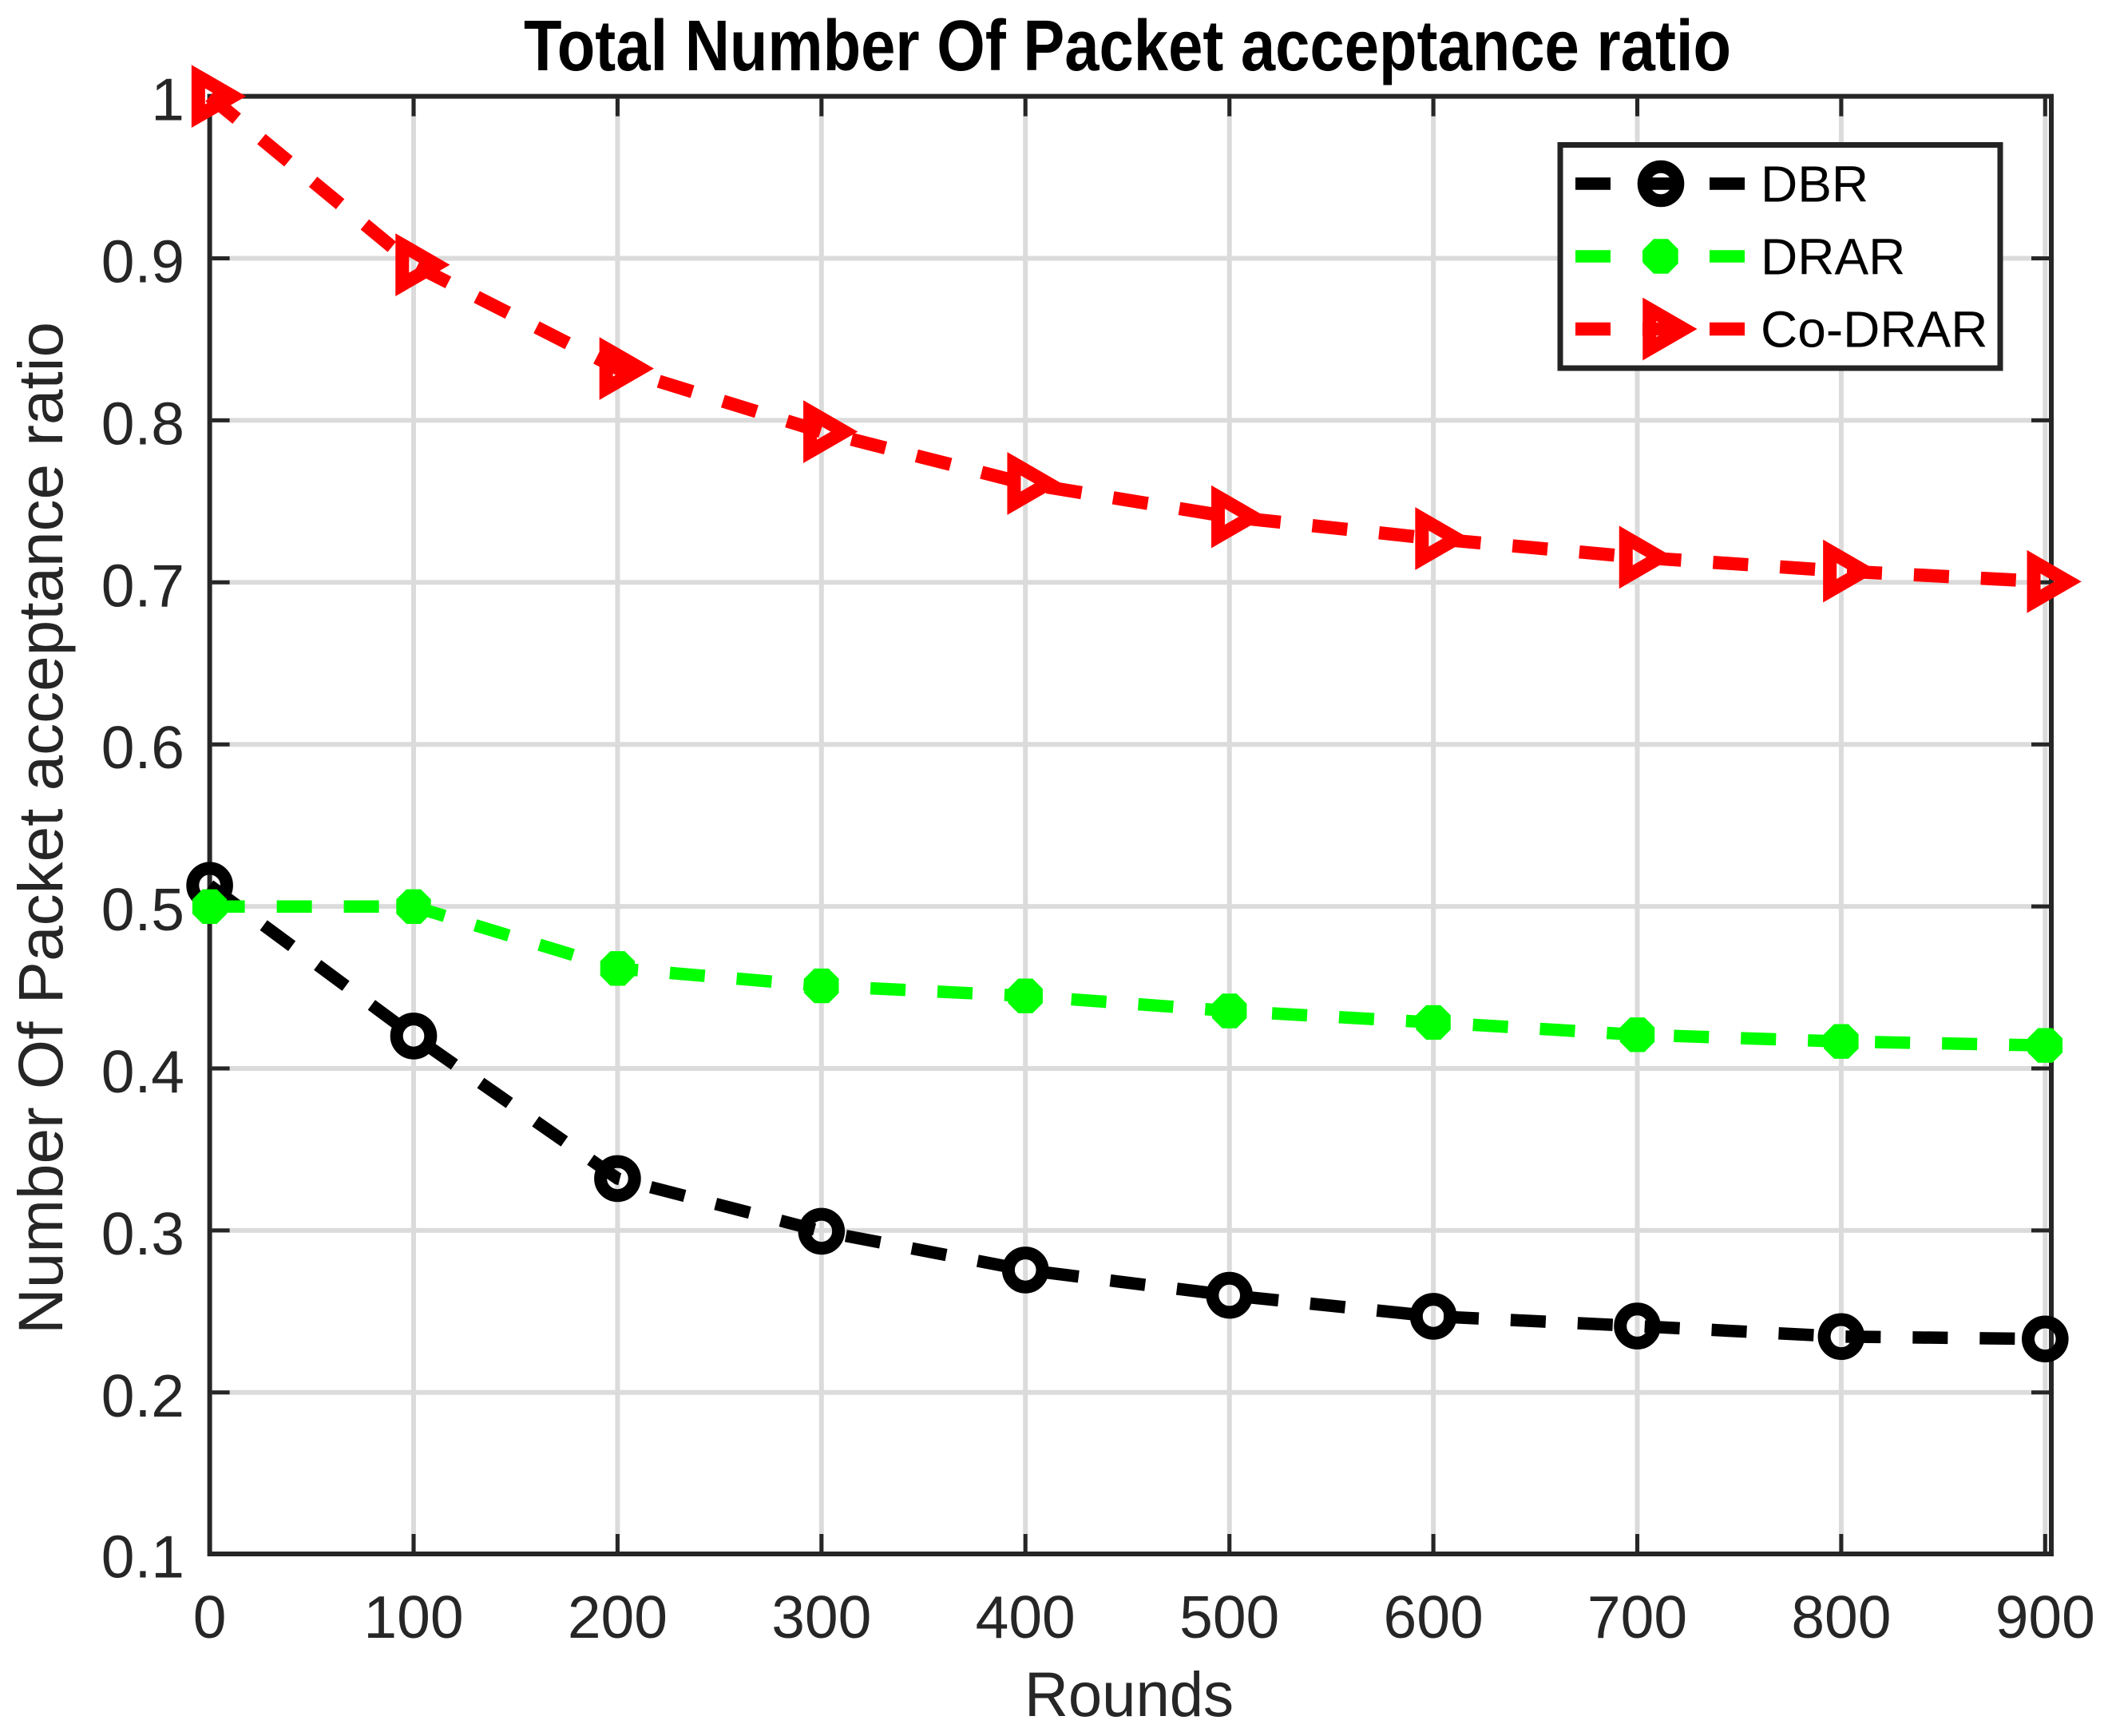  What do you see at coordinates (1434, 1617) in the screenshot?
I see `svg-text: 600` at bounding box center [1434, 1617].